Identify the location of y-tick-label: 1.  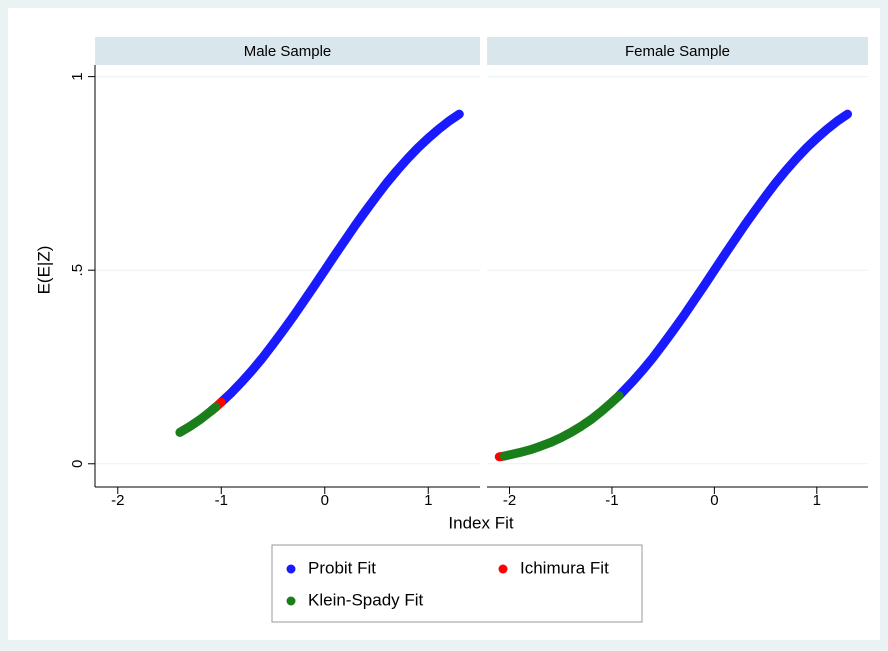
(77, 76).